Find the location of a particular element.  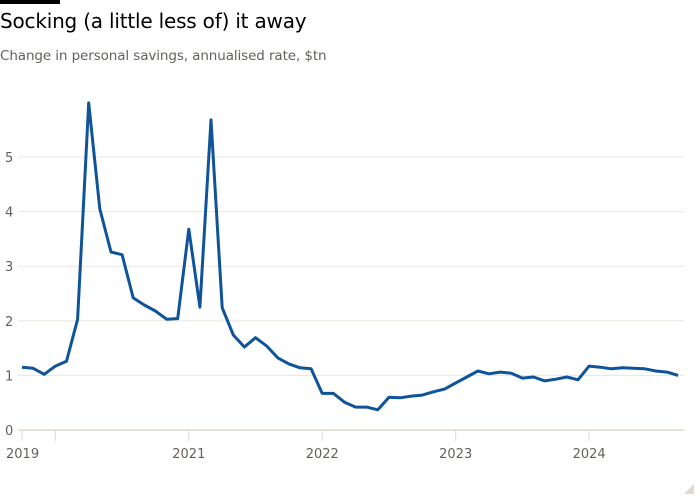

x-tick-label: 2024 is located at coordinates (589, 454).